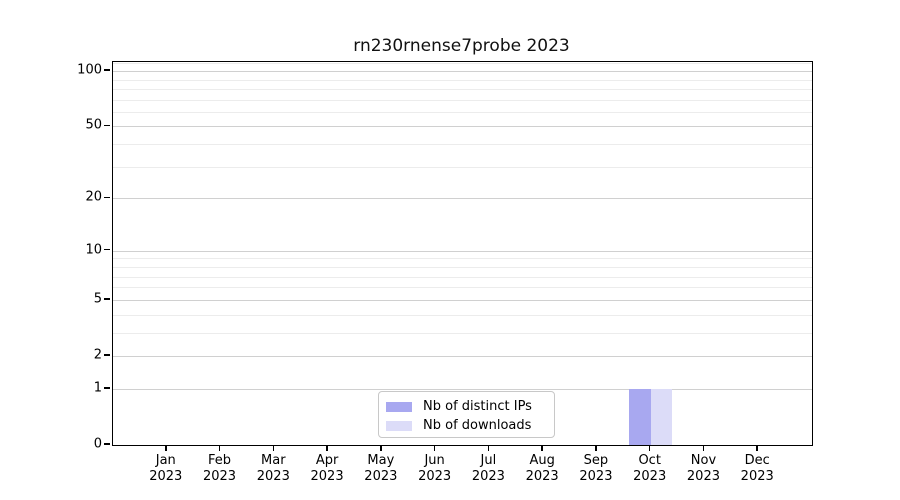 This screenshot has height=500, width=900. Describe the element at coordinates (327, 468) in the screenshot. I see `x-tick-label: Apr 2023` at that location.